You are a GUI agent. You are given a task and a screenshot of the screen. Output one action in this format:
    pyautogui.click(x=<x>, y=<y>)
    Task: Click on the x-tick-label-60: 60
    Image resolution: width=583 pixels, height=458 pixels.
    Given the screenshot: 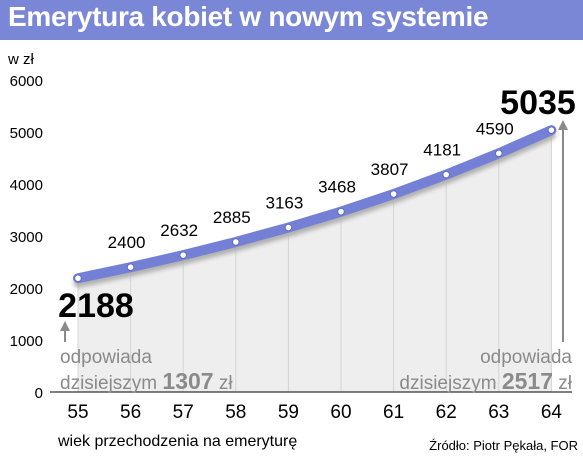 What is the action you would take?
    pyautogui.click(x=340, y=412)
    